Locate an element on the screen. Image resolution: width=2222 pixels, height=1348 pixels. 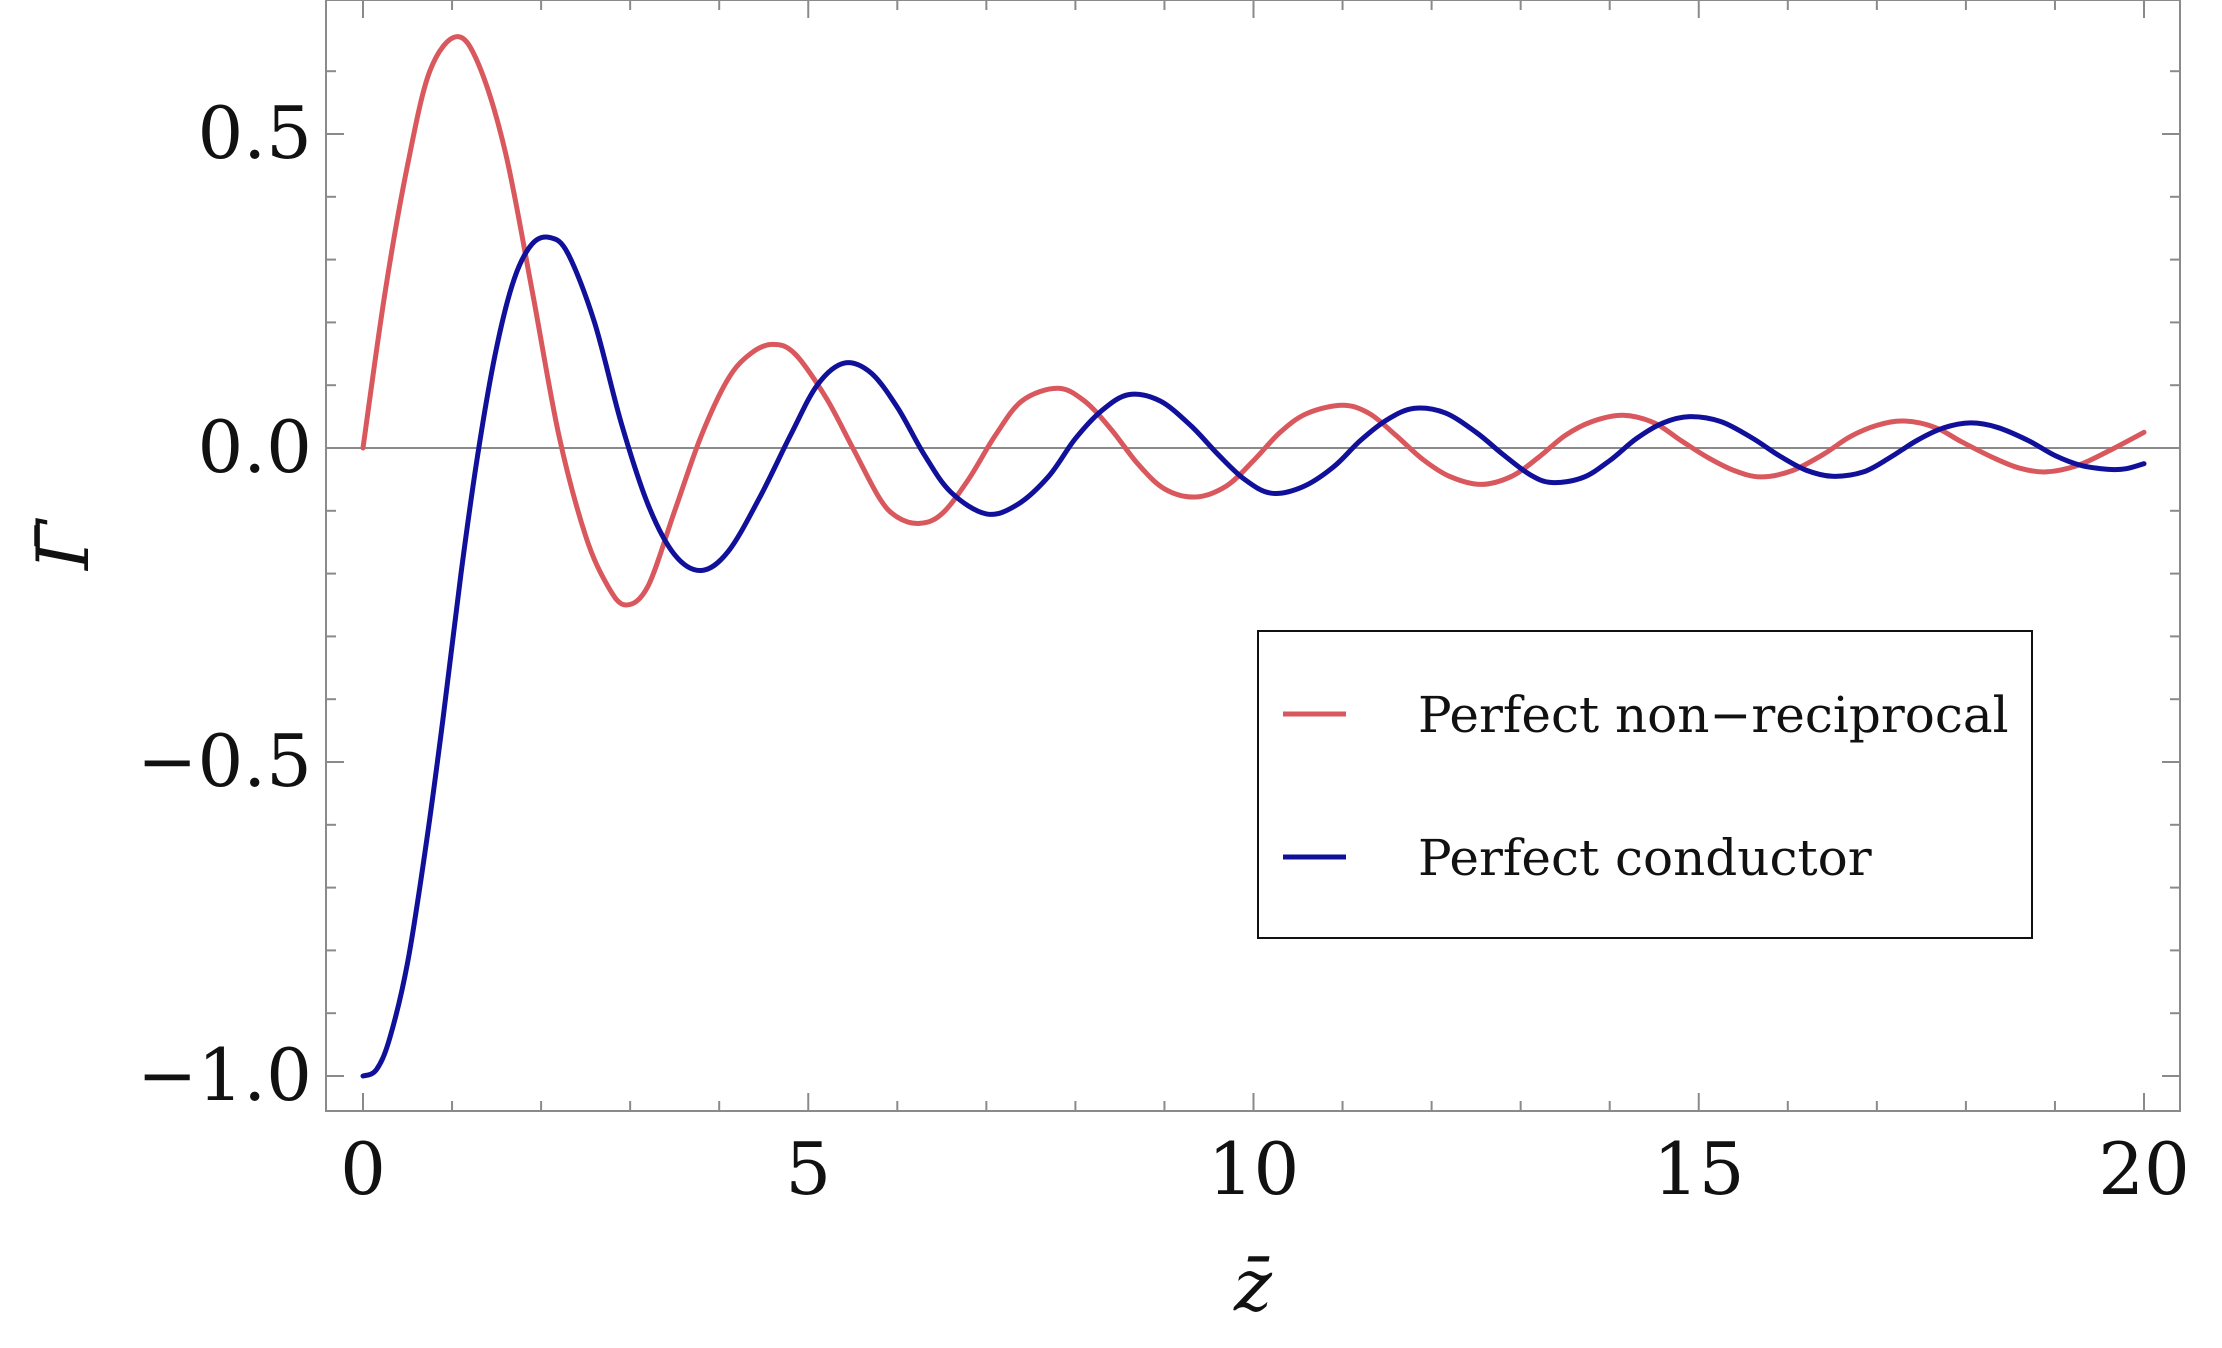
y-tick-label: 0.0 is located at coordinates (254, 447).